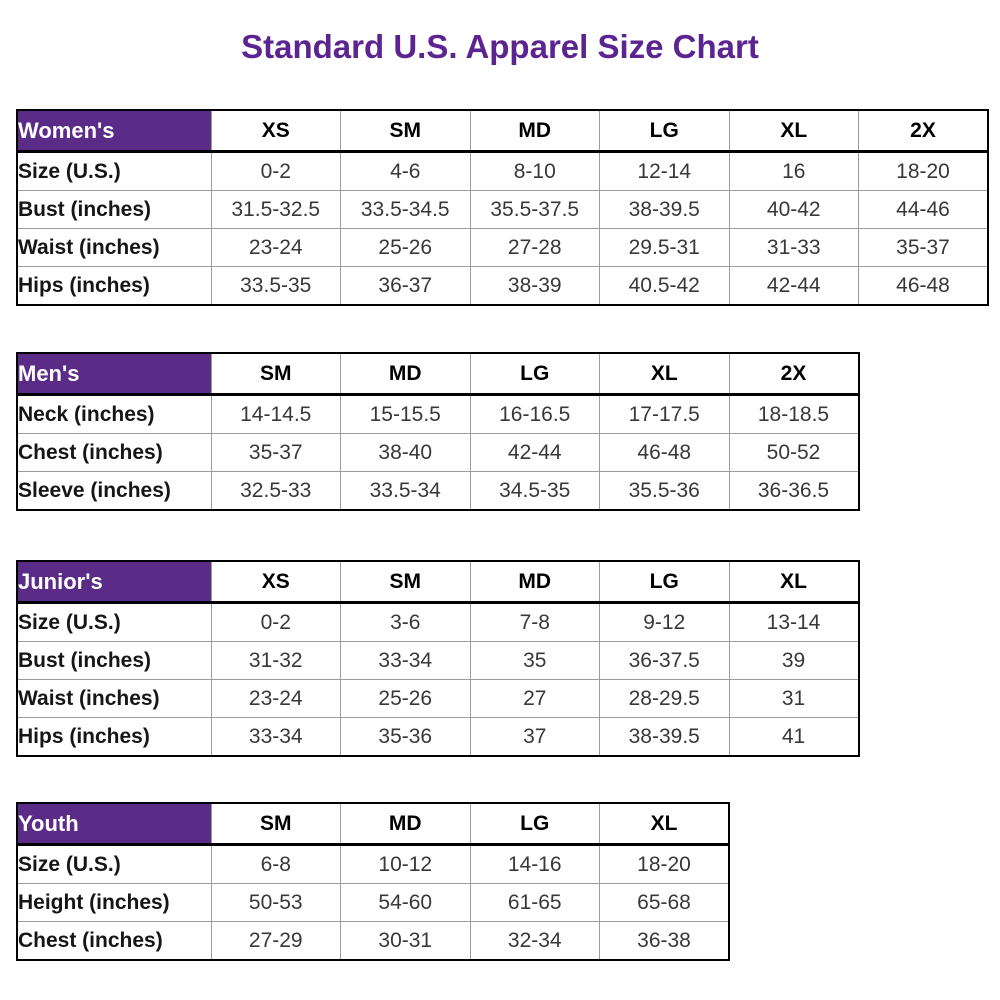 This screenshot has width=1000, height=1000. I want to click on value-cell: 17-17.5, so click(664, 414).